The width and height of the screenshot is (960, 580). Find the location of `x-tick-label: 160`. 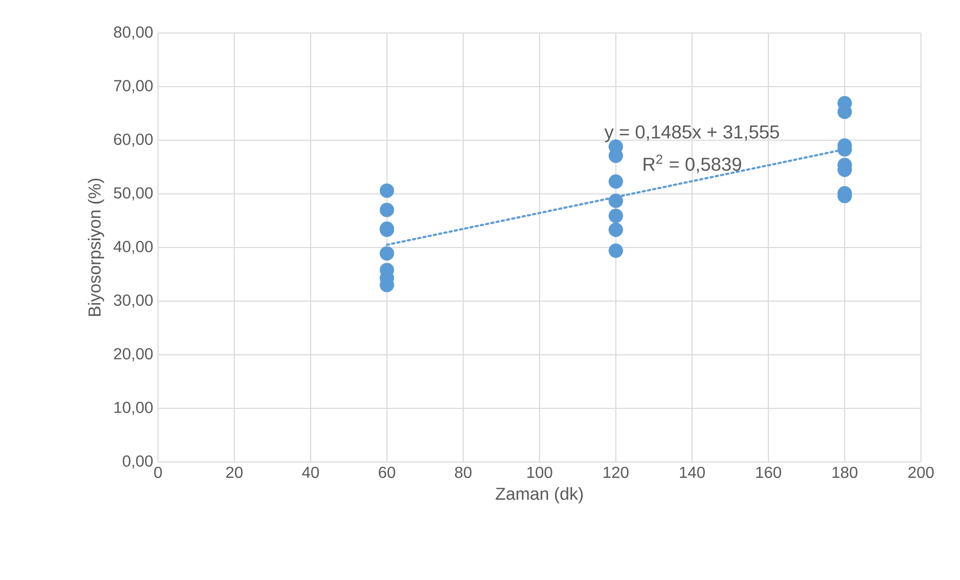

x-tick-label: 160 is located at coordinates (769, 472).